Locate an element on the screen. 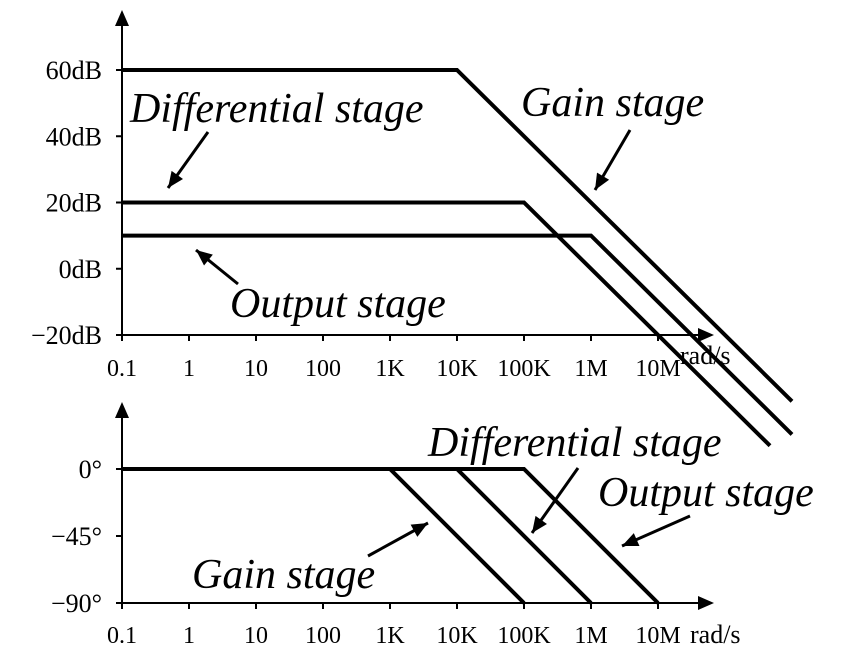 The image size is (852, 661). x-axis-unit: rad/s is located at coordinates (715, 634).